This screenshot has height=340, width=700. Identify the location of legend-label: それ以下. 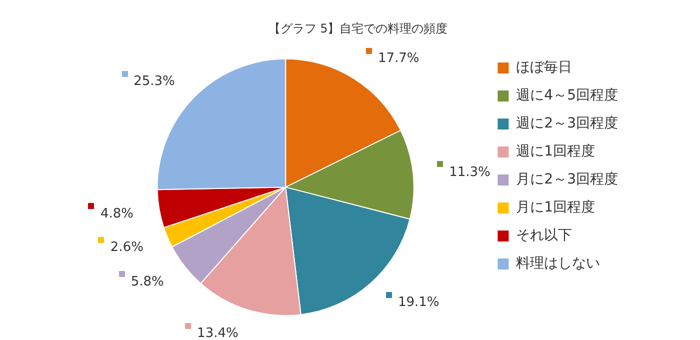
(544, 236).